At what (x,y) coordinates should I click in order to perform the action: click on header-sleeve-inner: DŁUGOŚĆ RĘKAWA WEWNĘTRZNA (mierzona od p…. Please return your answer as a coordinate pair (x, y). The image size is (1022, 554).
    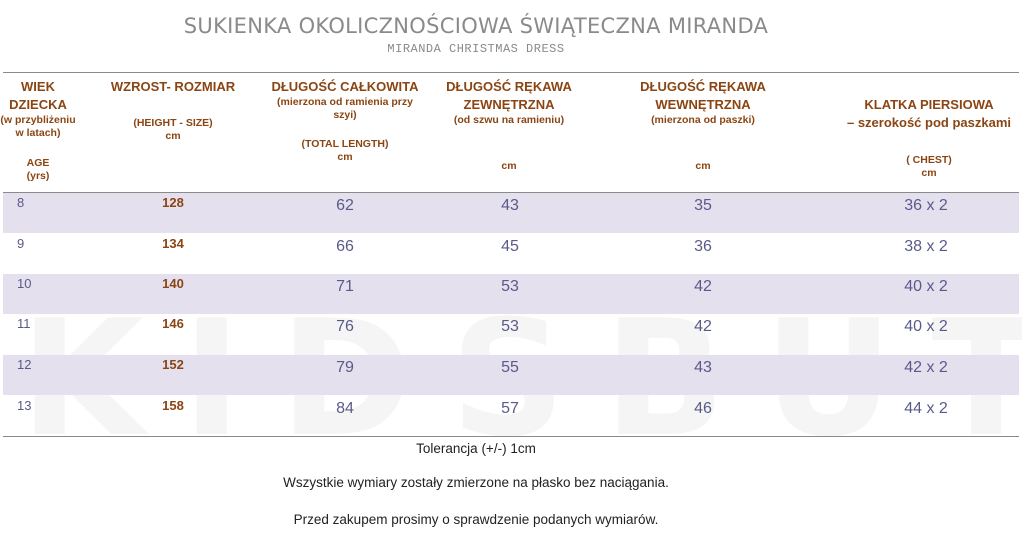
    Looking at the image, I should click on (703, 125).